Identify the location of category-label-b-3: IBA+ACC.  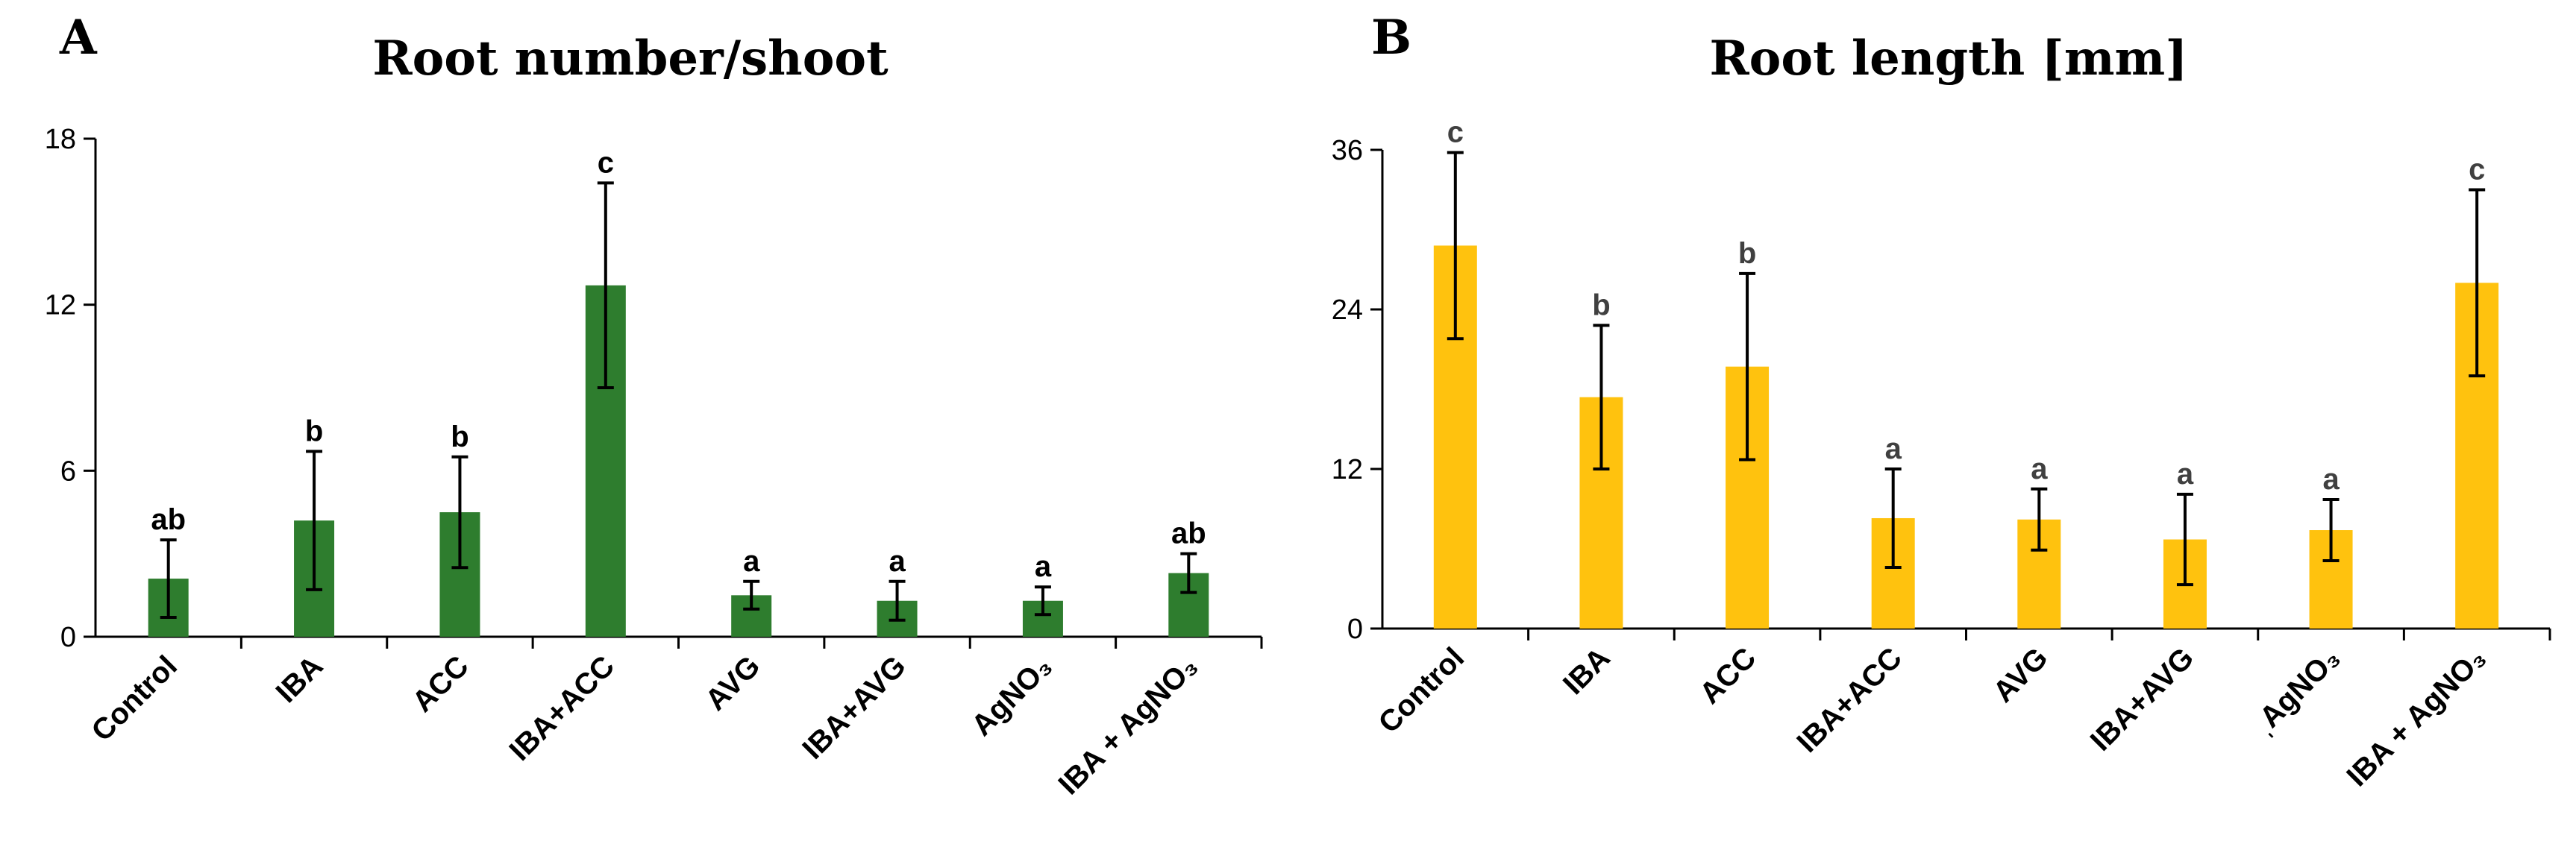
(1849, 700).